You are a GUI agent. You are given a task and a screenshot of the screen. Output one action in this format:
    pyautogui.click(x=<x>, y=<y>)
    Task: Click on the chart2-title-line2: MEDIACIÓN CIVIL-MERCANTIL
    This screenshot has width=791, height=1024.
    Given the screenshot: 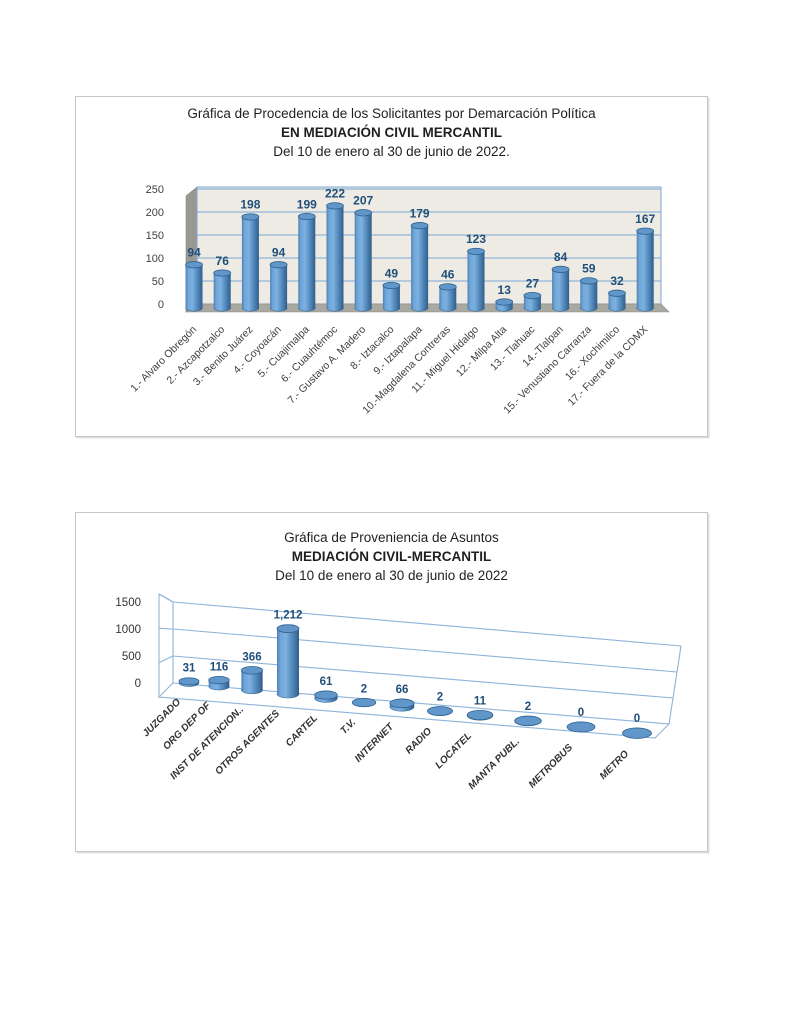 What is the action you would take?
    pyautogui.click(x=391, y=556)
    